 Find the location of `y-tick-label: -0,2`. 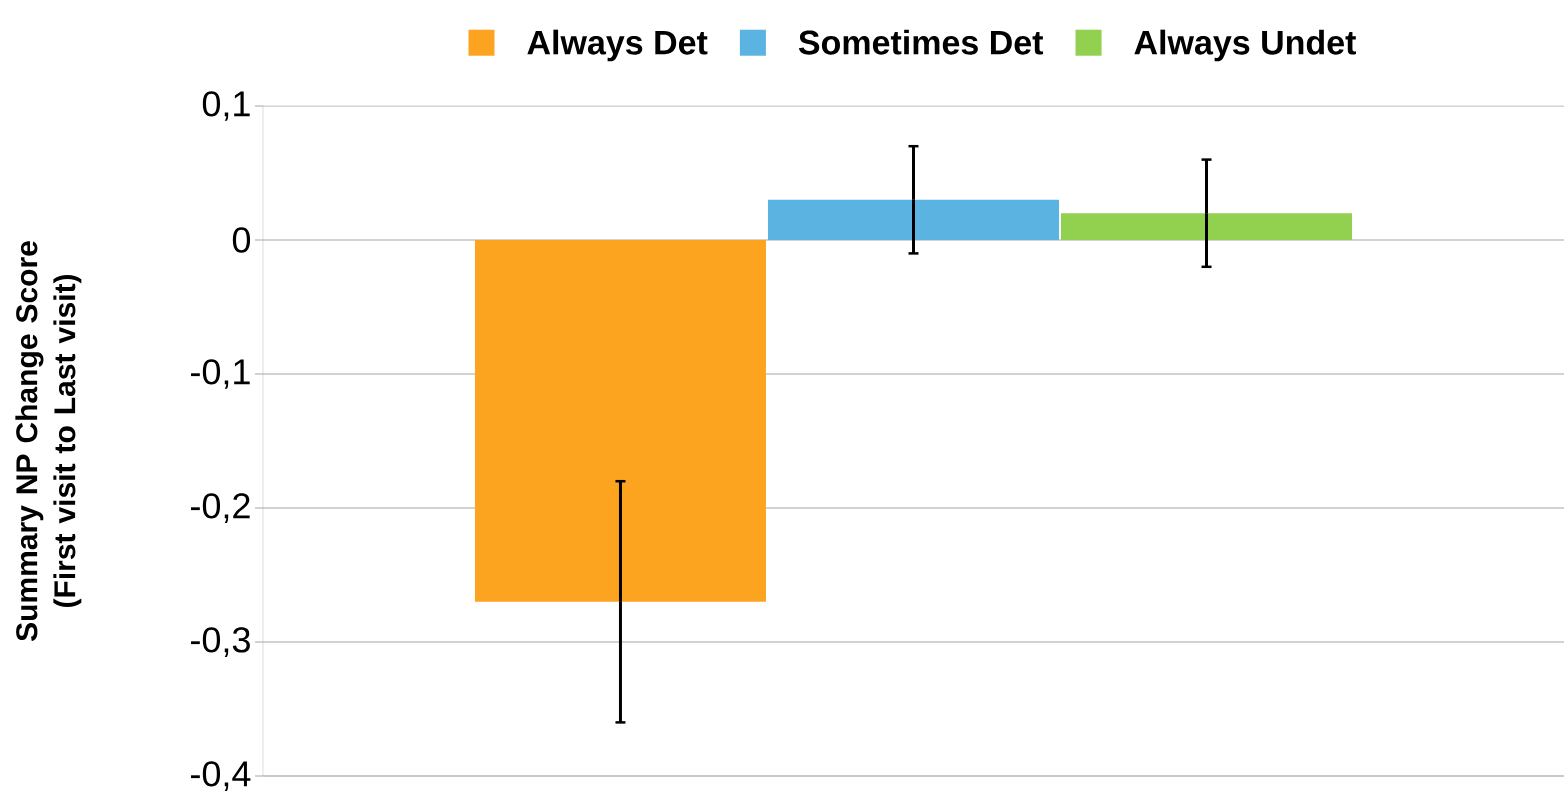

y-tick-label: -0,2 is located at coordinates (220, 508).